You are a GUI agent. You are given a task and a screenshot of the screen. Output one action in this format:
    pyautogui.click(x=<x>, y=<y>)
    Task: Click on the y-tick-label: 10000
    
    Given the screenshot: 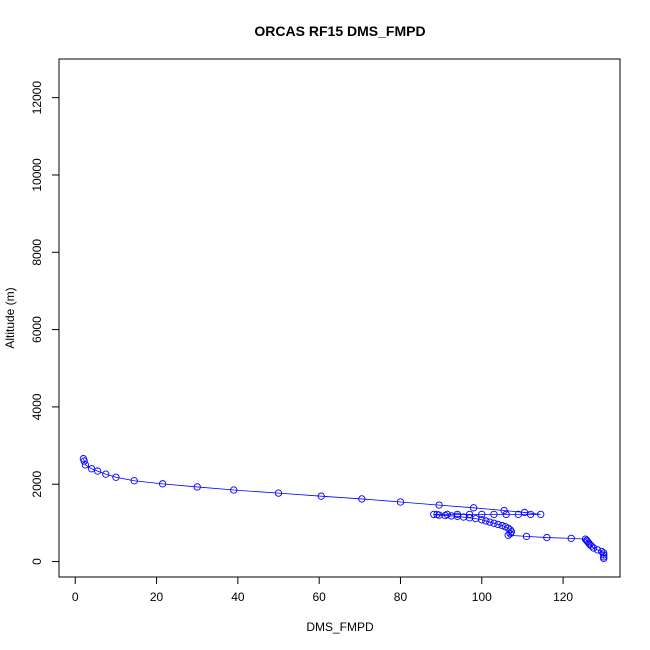 What is the action you would take?
    pyautogui.click(x=37, y=175)
    